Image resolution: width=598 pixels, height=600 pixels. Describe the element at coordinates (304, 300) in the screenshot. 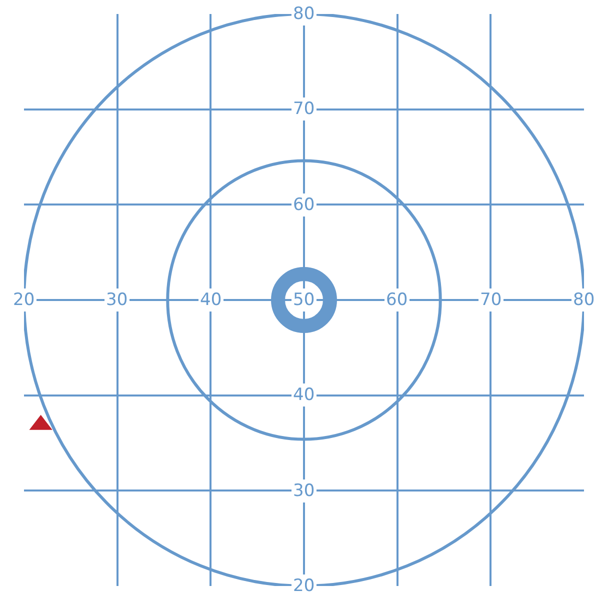

I see `x-tick-label: 50` at that location.